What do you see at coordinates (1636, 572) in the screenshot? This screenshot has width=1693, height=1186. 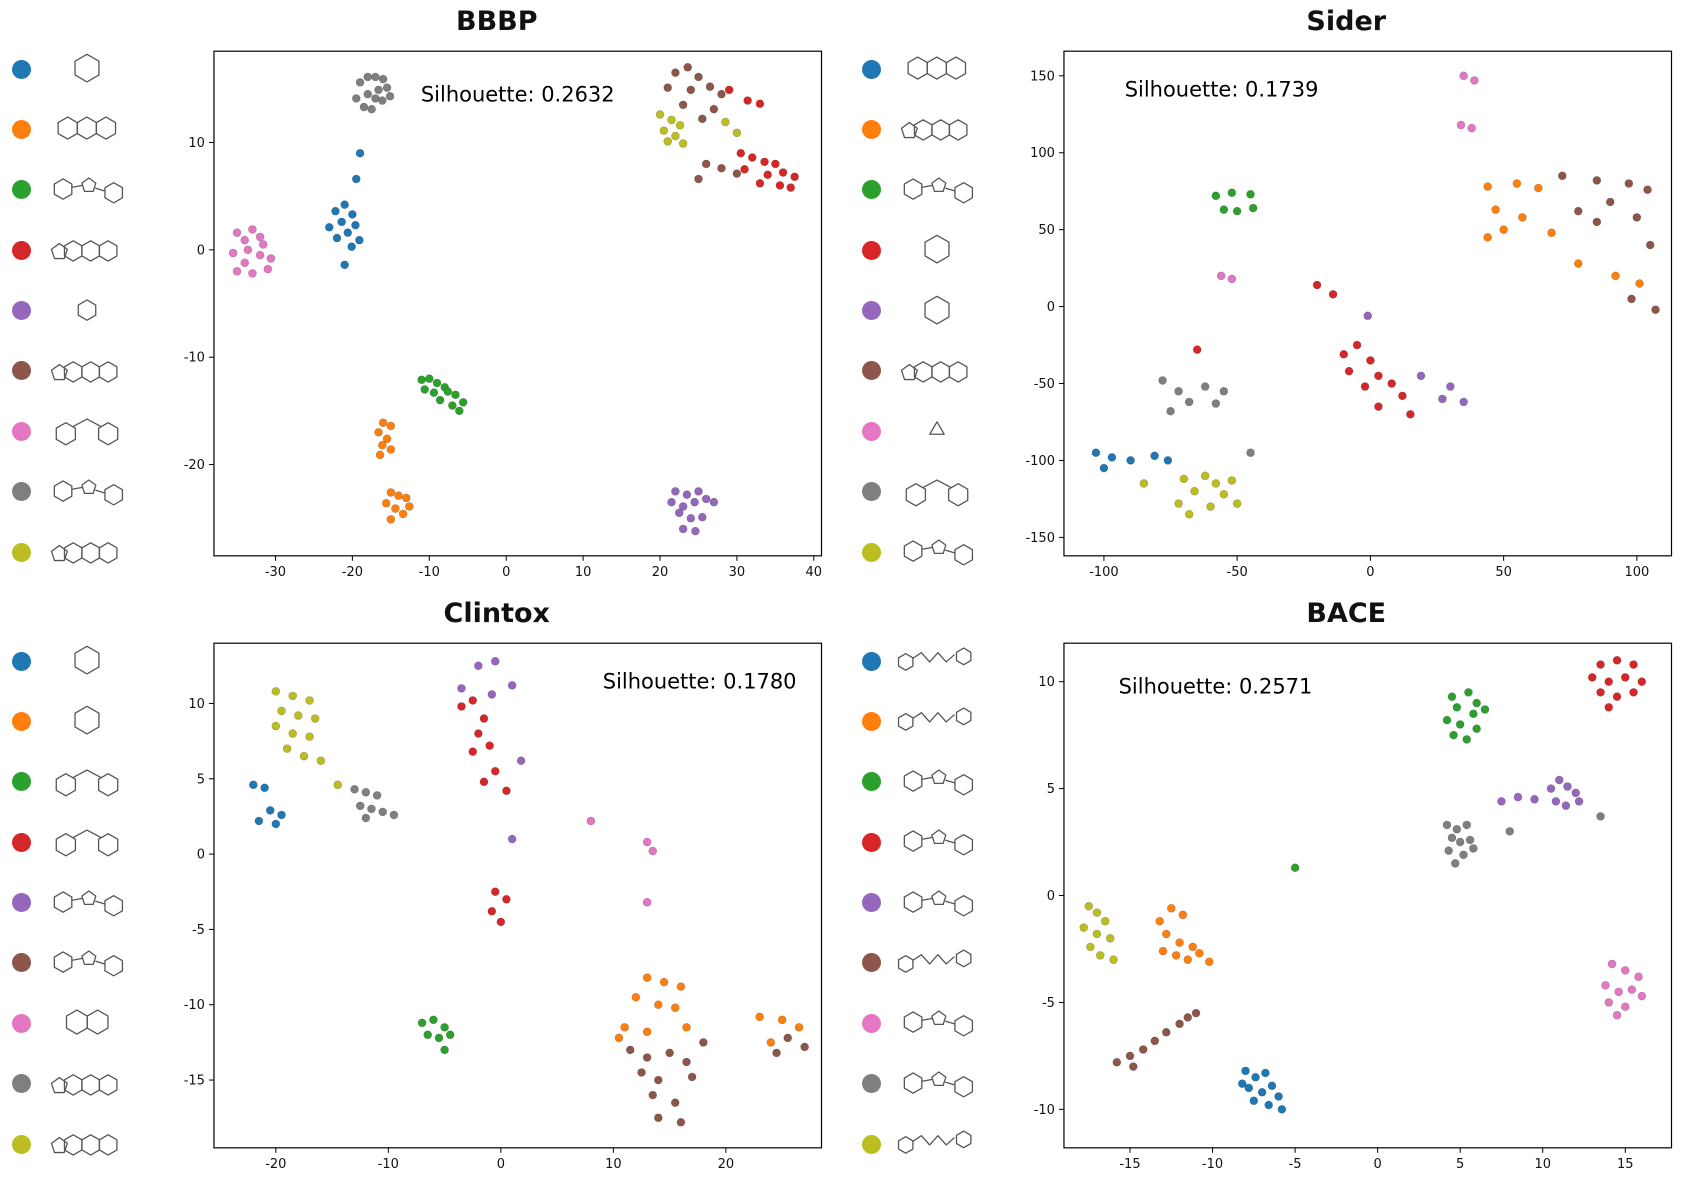 I see `x-tick-label: 100` at bounding box center [1636, 572].